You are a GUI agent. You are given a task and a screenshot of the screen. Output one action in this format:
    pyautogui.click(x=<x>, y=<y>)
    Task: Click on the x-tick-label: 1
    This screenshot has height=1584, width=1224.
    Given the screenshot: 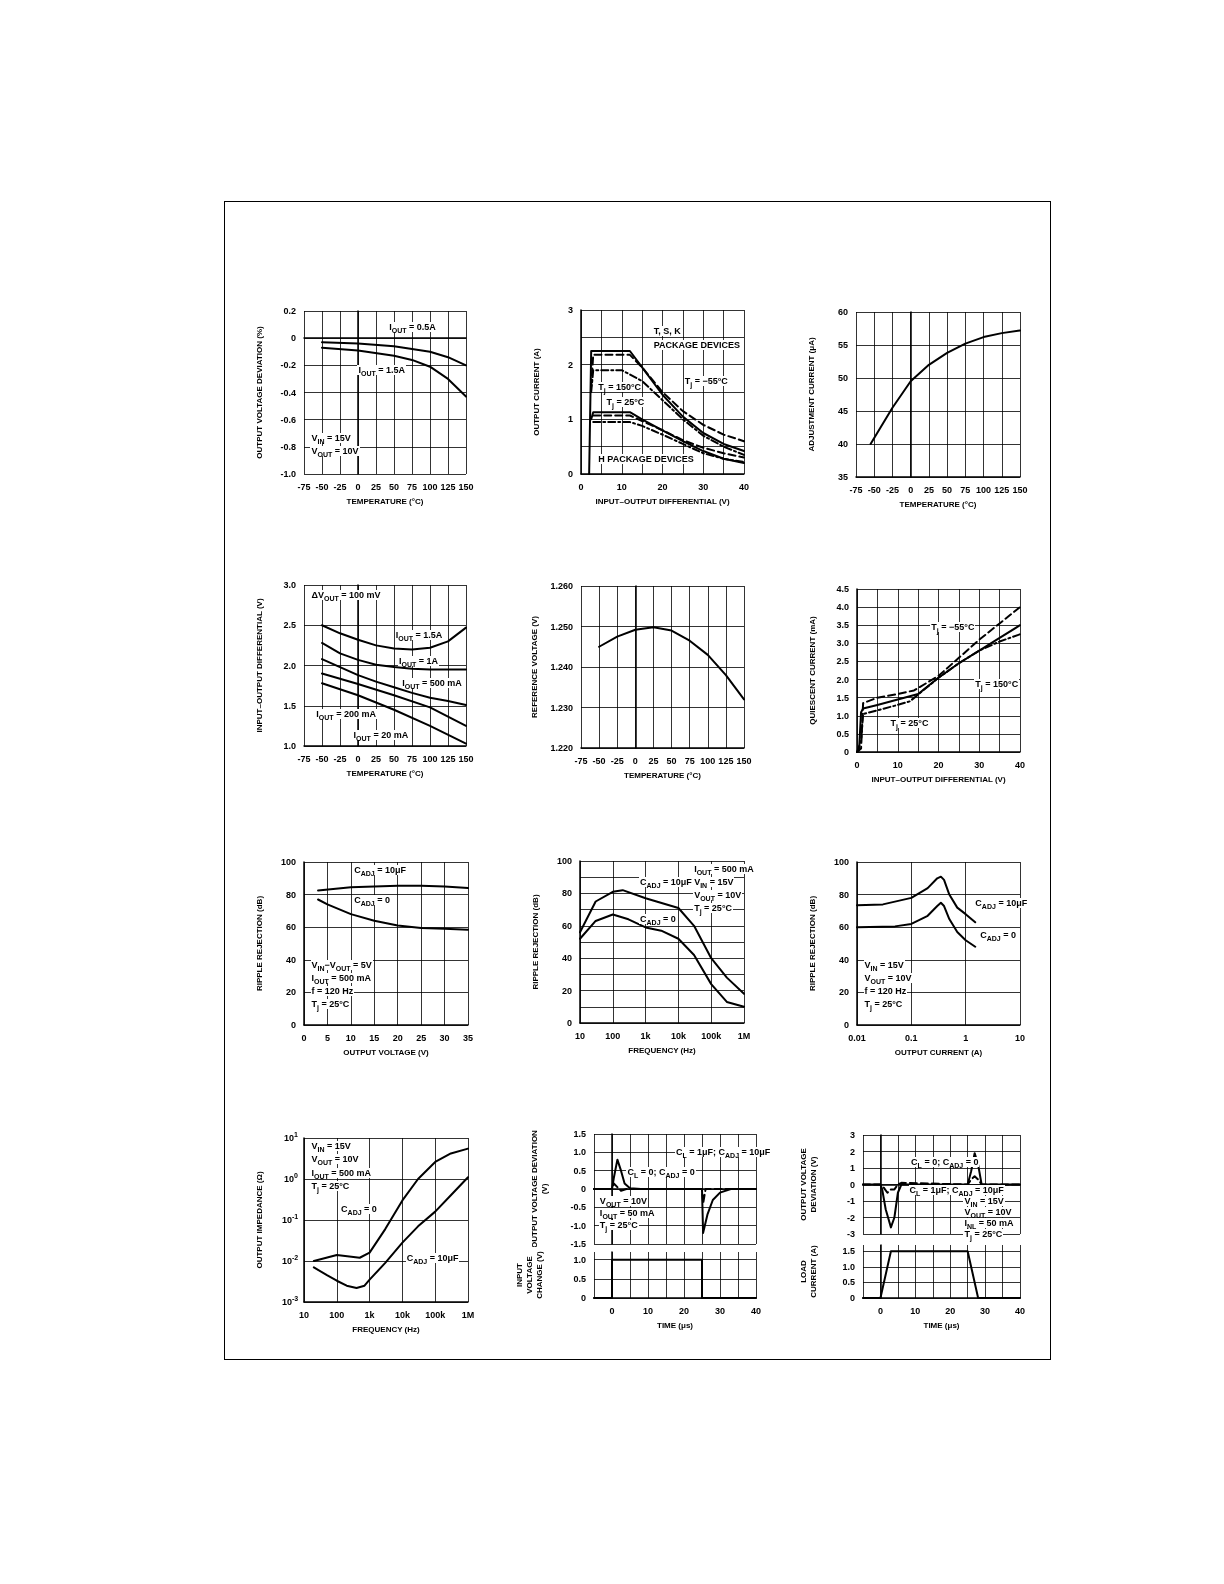 What is the action you would take?
    pyautogui.click(x=966, y=1037)
    